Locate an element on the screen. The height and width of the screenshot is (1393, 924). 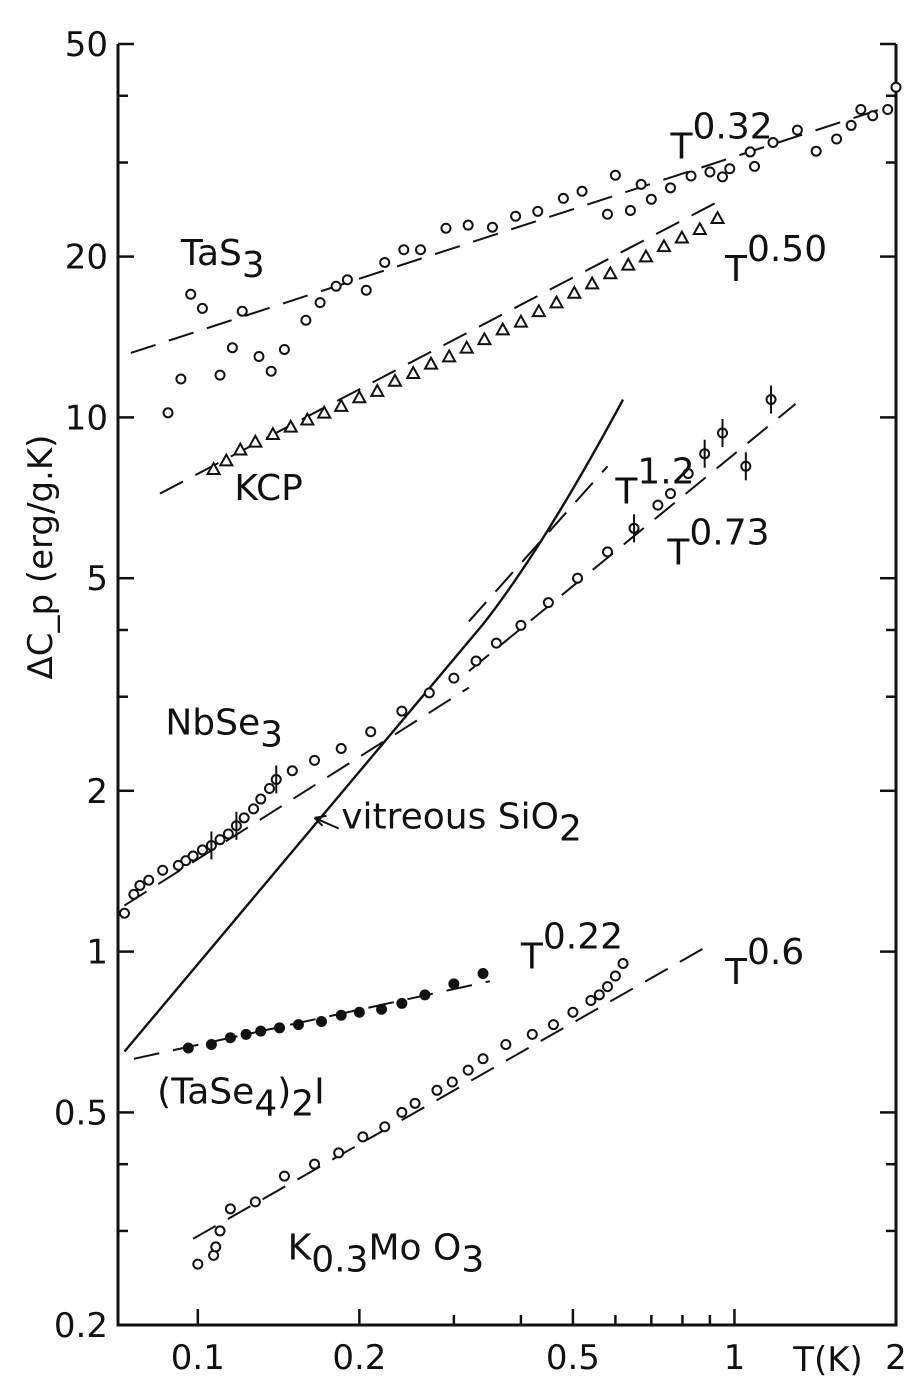
y-tick-label: 1 is located at coordinates (97, 953).